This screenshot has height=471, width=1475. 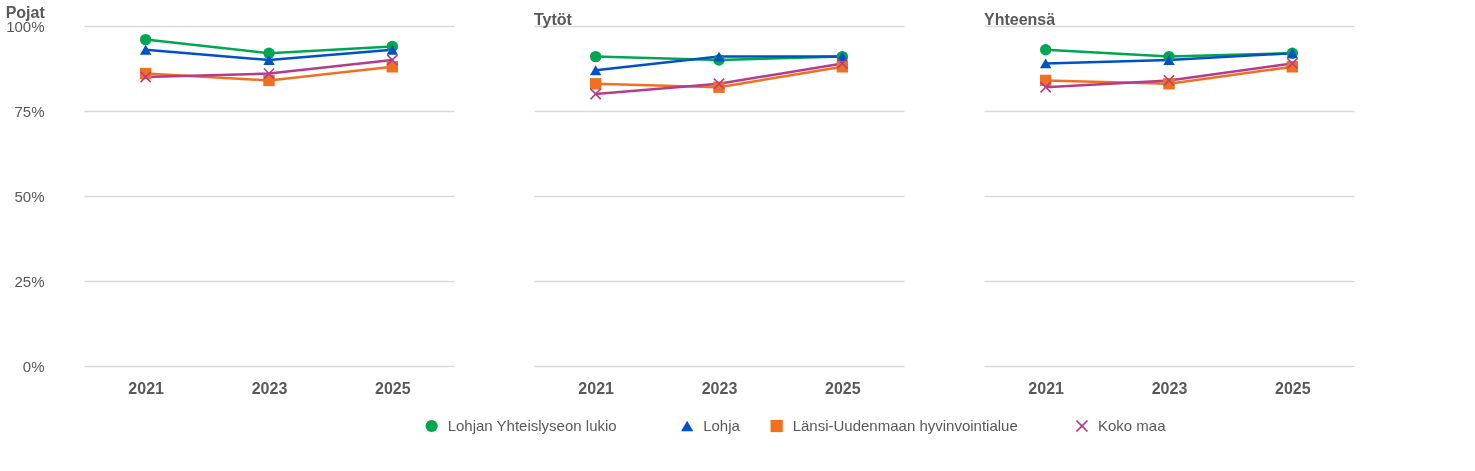 I want to click on legend-label: Lohjan Yhteislyseon lukio, so click(x=532, y=425).